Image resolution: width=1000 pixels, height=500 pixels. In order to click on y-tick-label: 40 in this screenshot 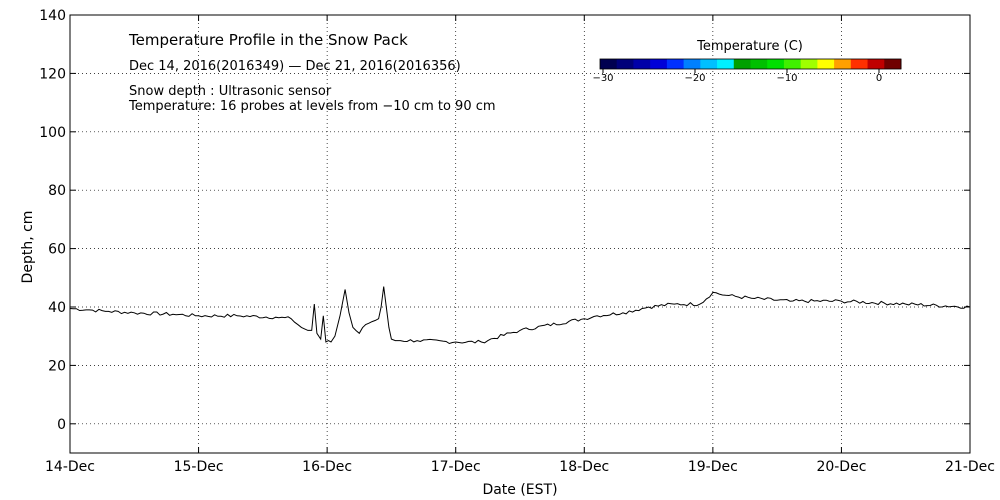, I will do `click(57, 308)`.